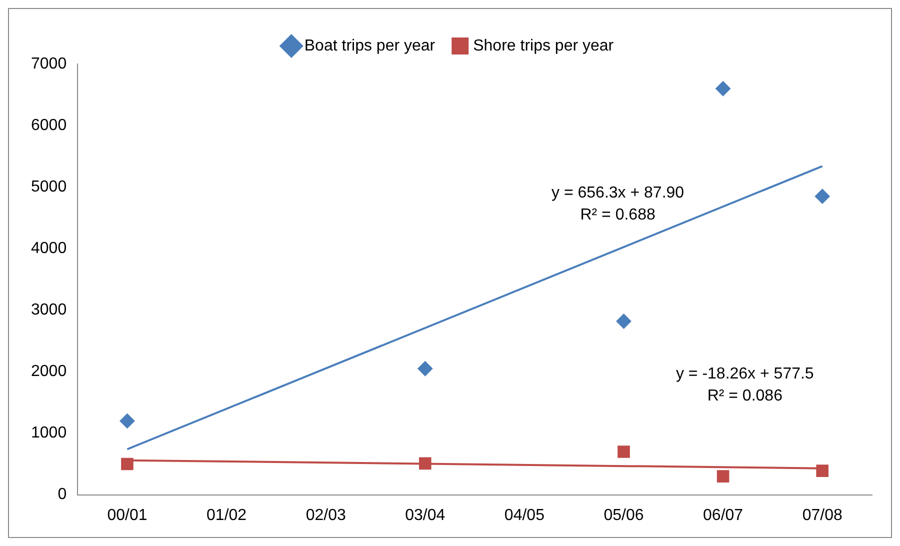  What do you see at coordinates (370, 45) in the screenshot?
I see `legend-label: Boat trips per year` at bounding box center [370, 45].